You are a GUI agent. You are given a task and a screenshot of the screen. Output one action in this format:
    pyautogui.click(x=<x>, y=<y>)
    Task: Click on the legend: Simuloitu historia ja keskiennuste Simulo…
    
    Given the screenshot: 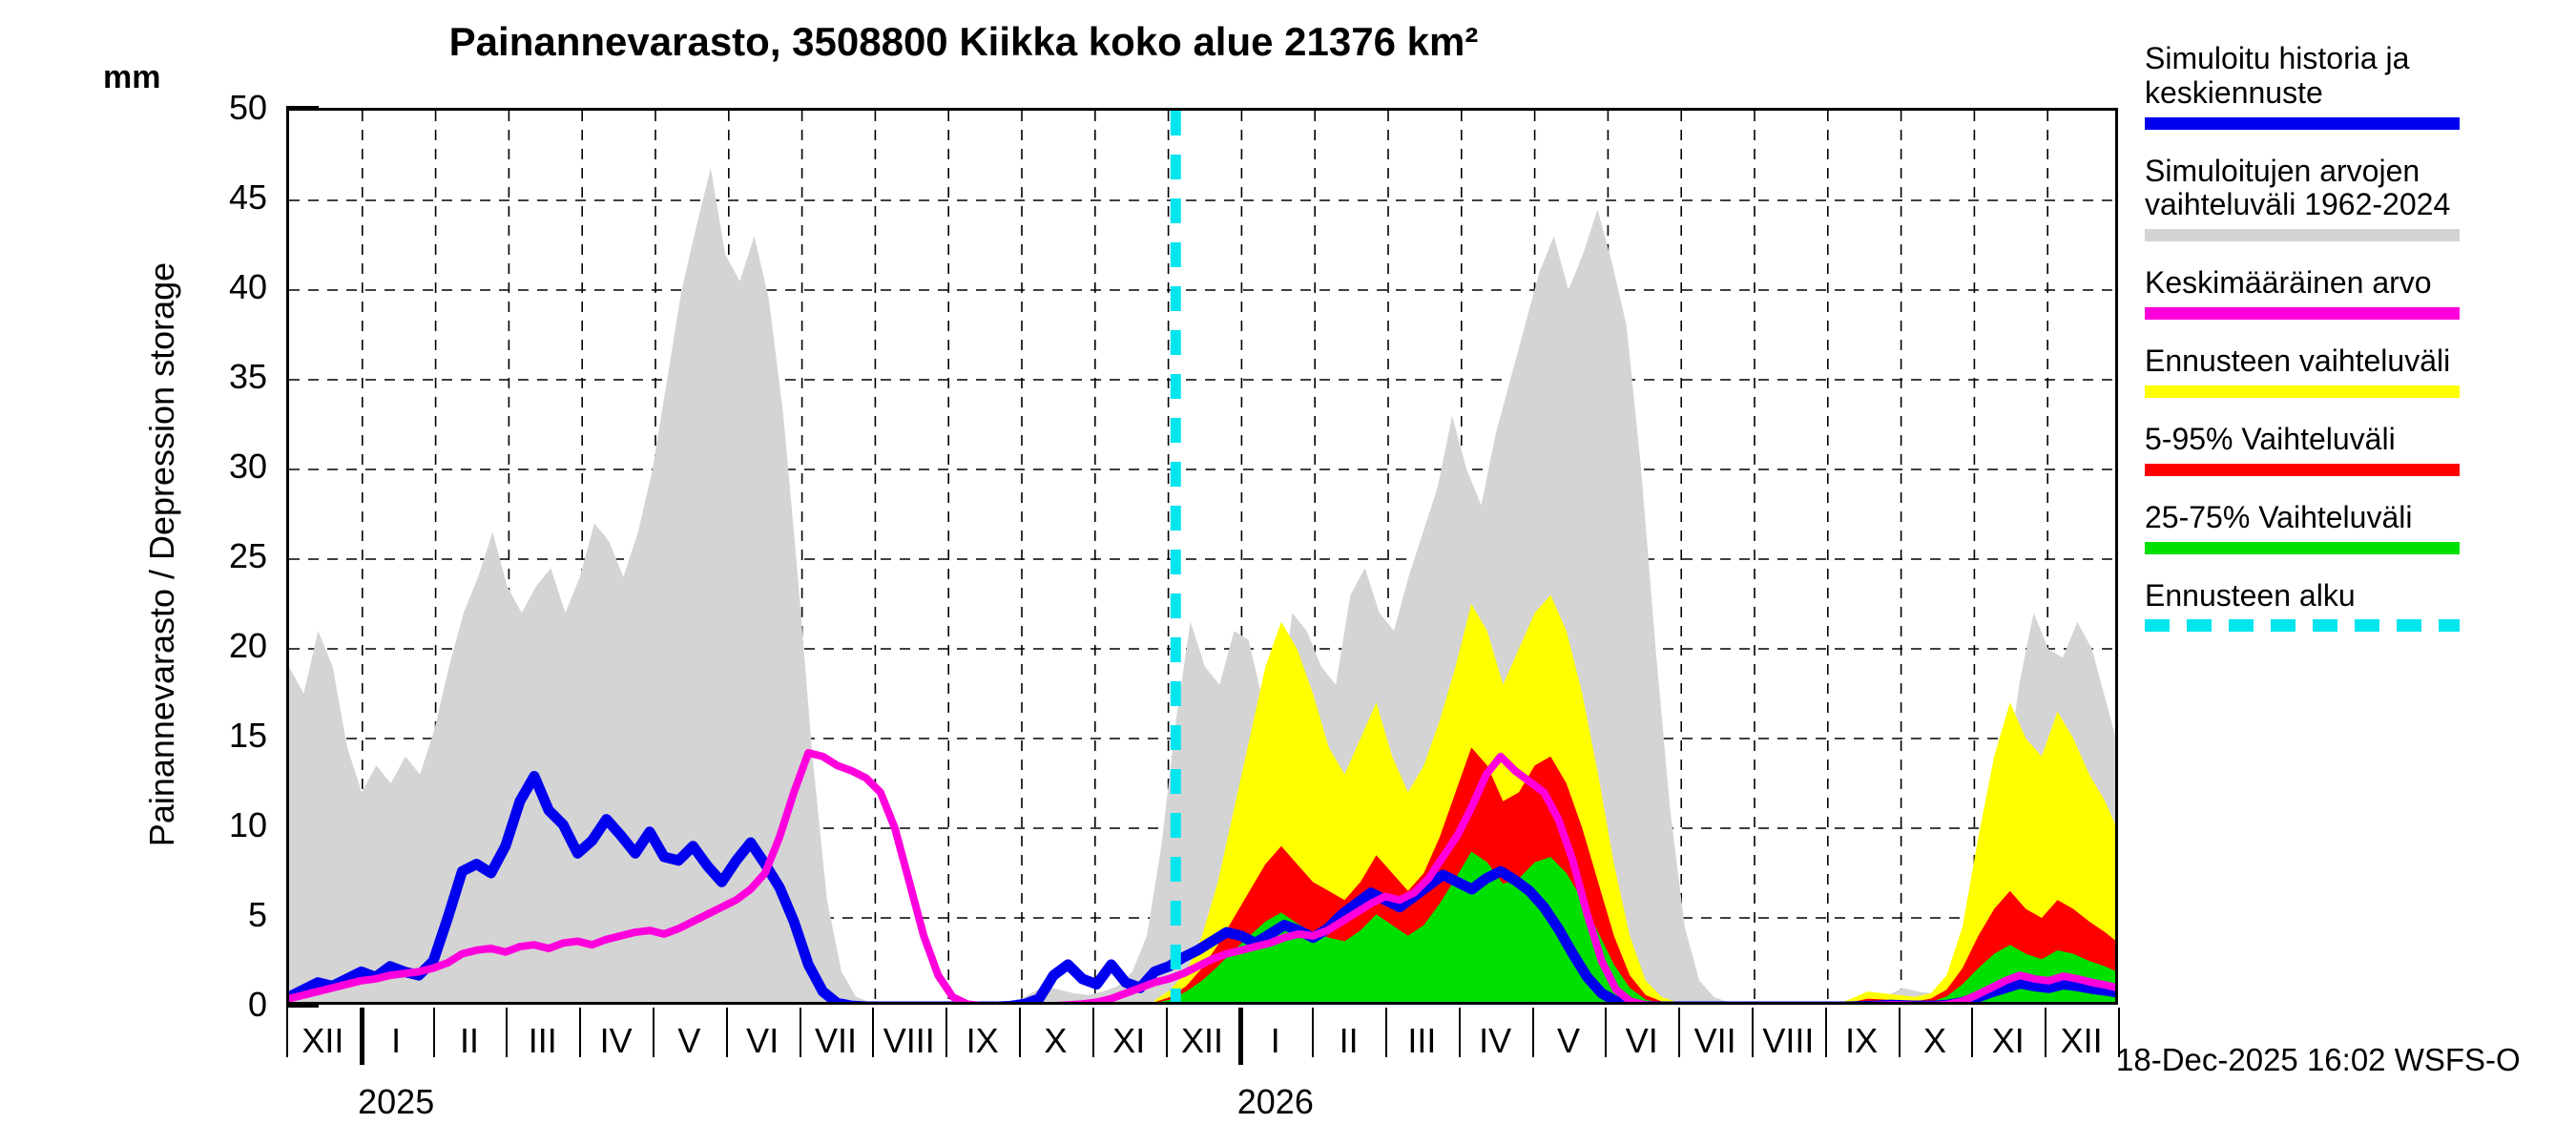 What is the action you would take?
    pyautogui.click(x=2355, y=349)
    